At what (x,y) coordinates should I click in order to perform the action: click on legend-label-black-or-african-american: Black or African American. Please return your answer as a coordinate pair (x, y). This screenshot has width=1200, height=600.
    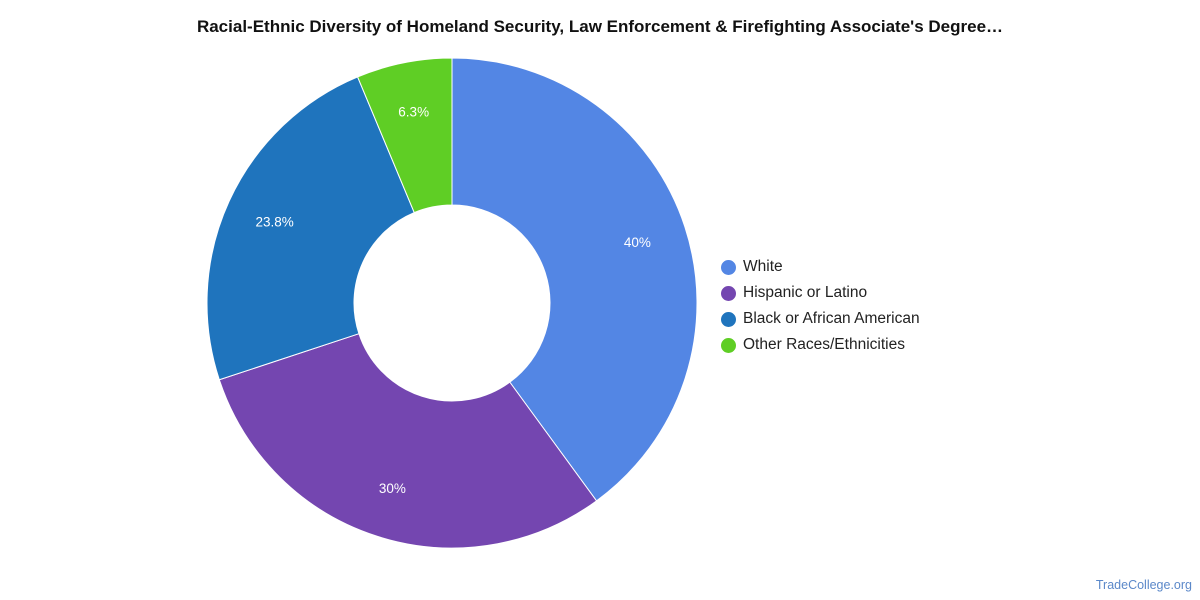
    Looking at the image, I should click on (831, 318).